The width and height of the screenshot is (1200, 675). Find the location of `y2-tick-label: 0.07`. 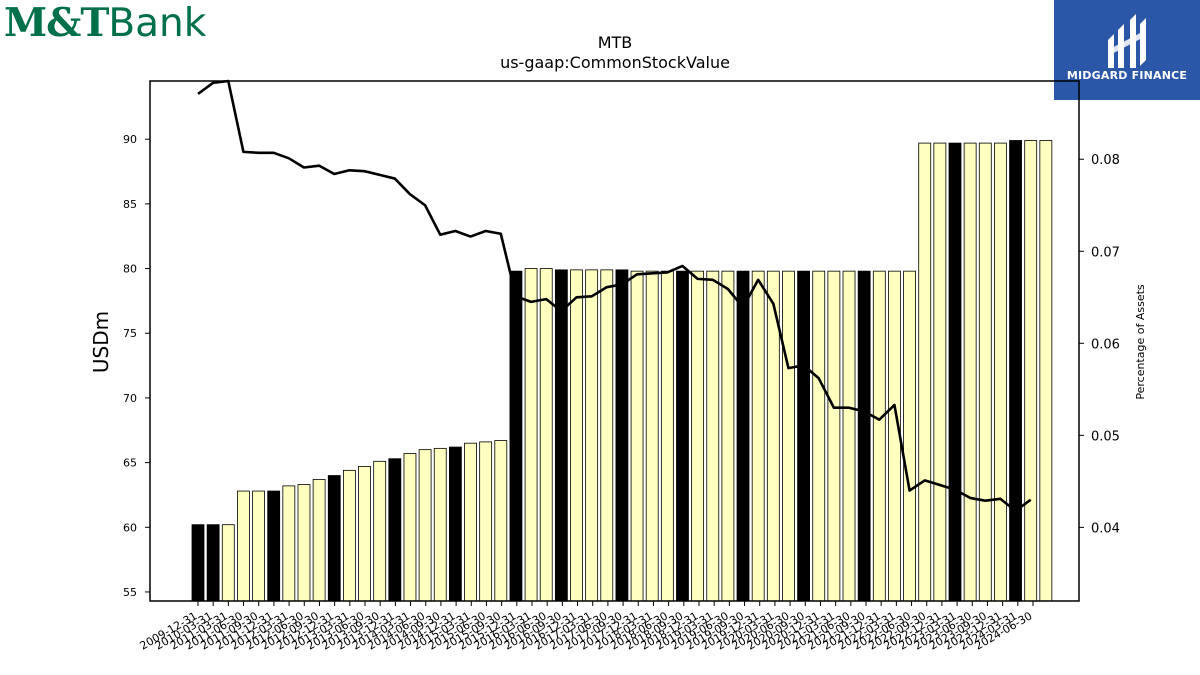

y2-tick-label: 0.07 is located at coordinates (1105, 252).